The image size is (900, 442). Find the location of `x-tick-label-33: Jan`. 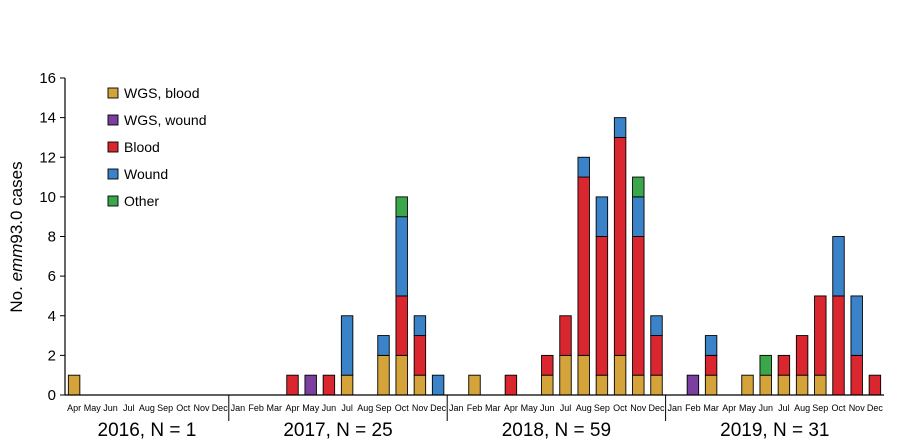

x-tick-label-33: Jan is located at coordinates (674, 408).